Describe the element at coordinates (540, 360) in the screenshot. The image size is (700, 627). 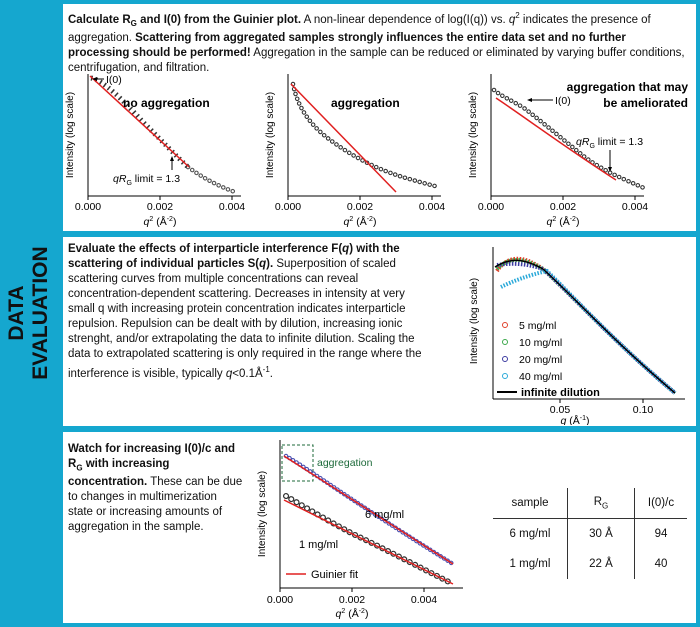
I see `legend-label: 20 mg/ml` at that location.